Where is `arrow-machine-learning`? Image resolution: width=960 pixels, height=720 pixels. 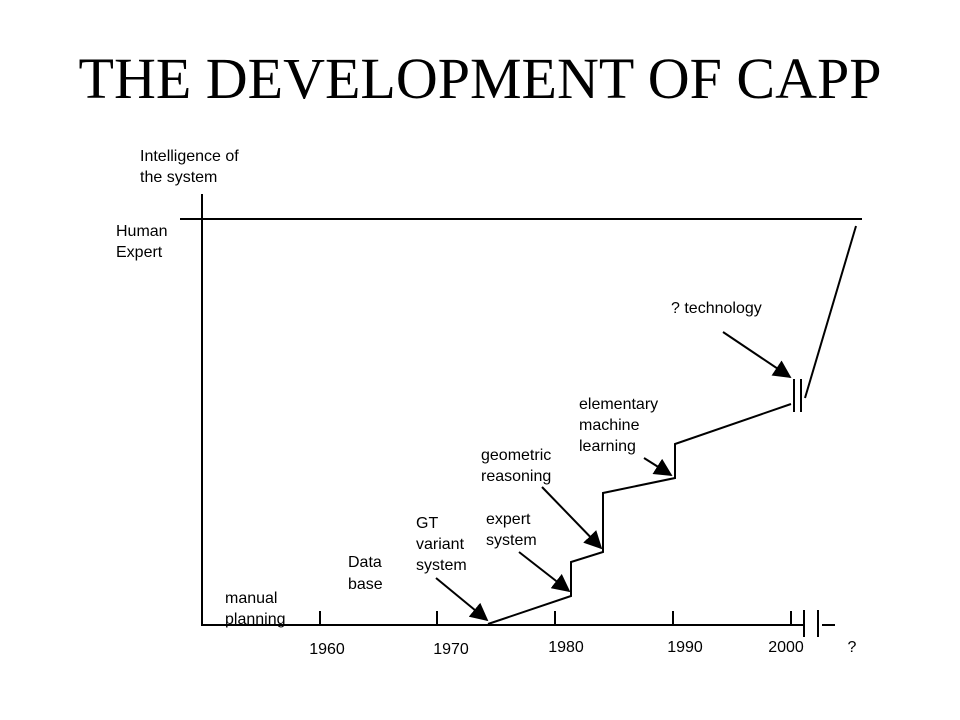
arrow-machine-learning is located at coordinates (658, 466).